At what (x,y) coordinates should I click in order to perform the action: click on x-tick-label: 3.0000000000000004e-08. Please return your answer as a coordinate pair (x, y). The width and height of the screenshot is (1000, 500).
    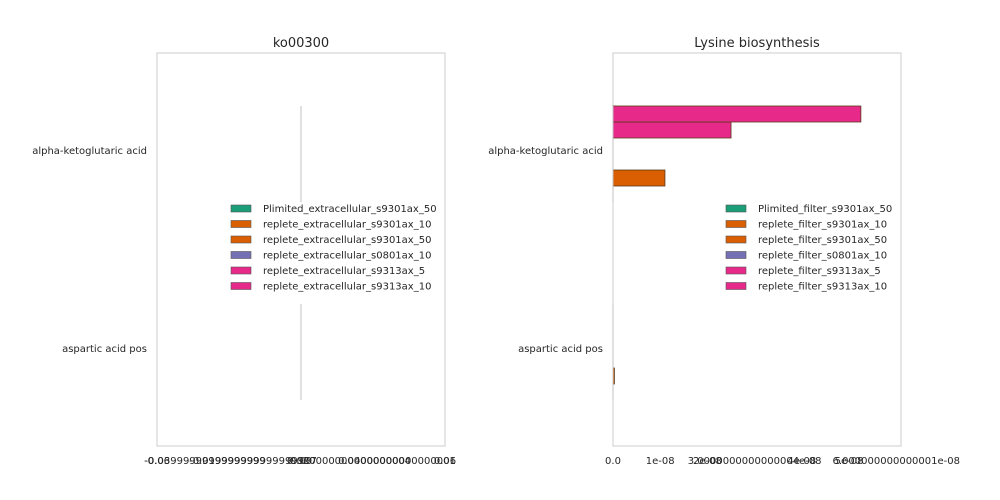
    Looking at the image, I should click on (755, 461).